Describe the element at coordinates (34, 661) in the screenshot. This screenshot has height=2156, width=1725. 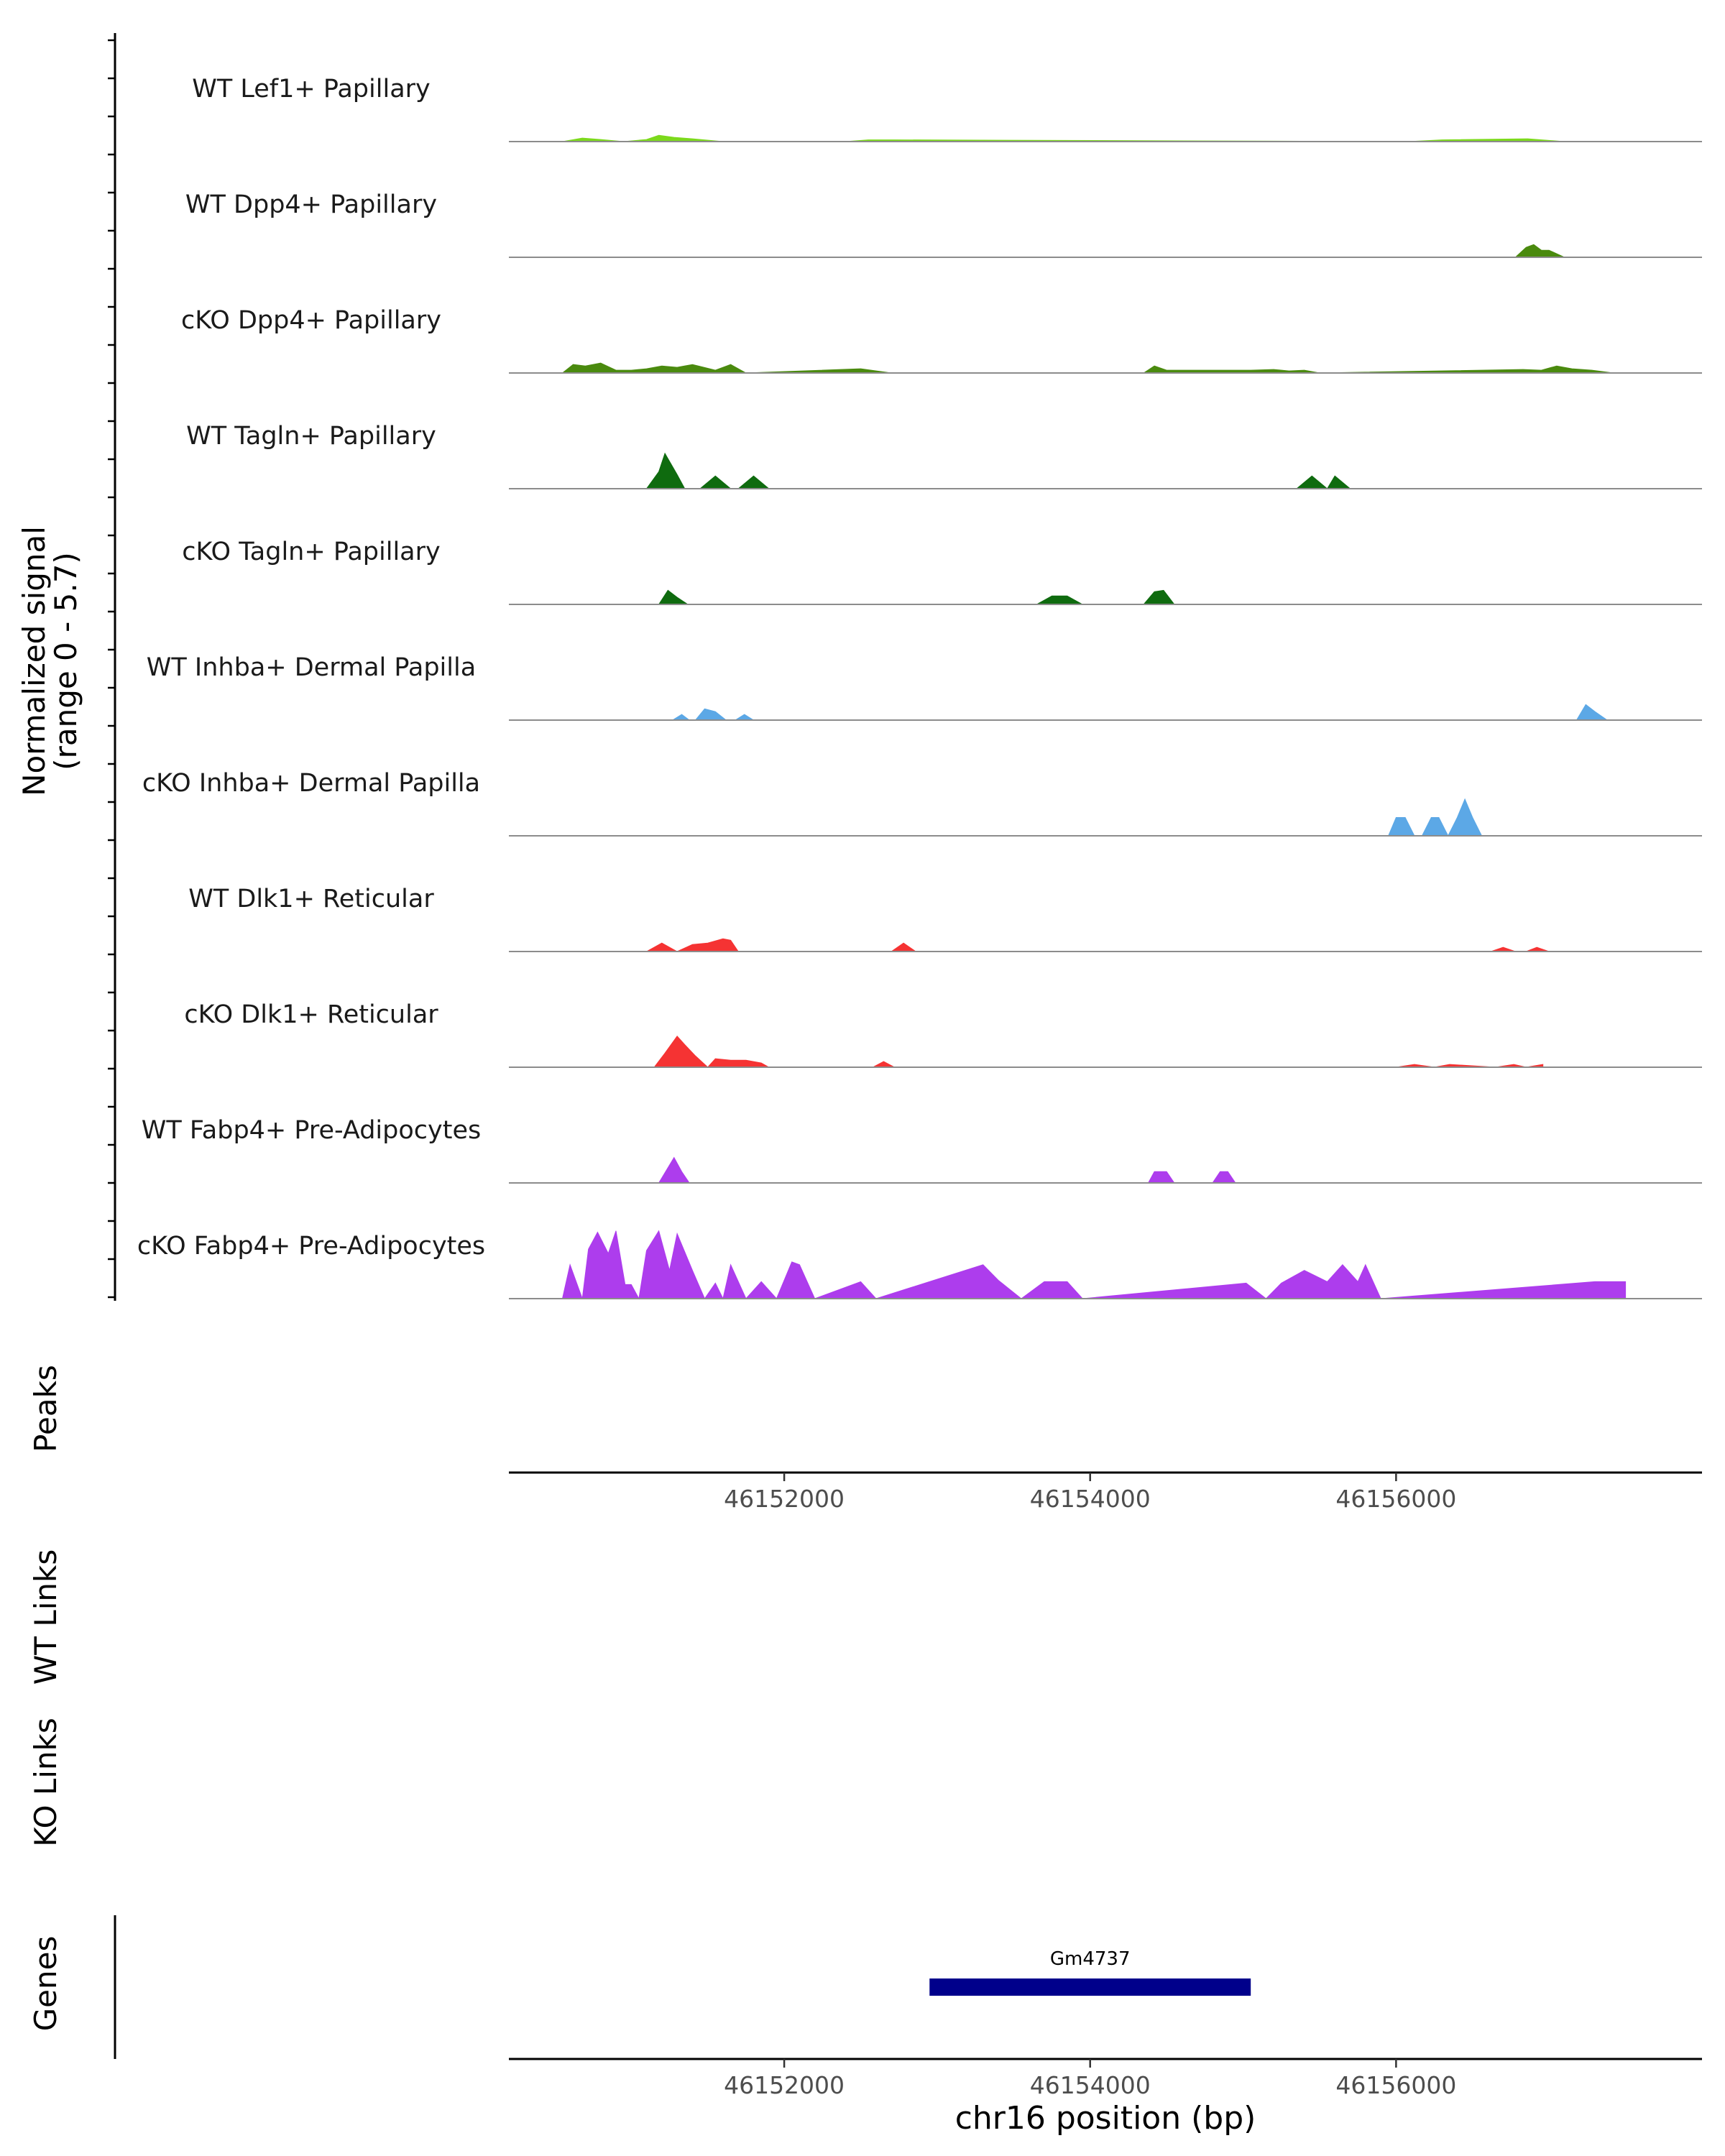
I see `signal-ylabel: Normalized signal` at that location.